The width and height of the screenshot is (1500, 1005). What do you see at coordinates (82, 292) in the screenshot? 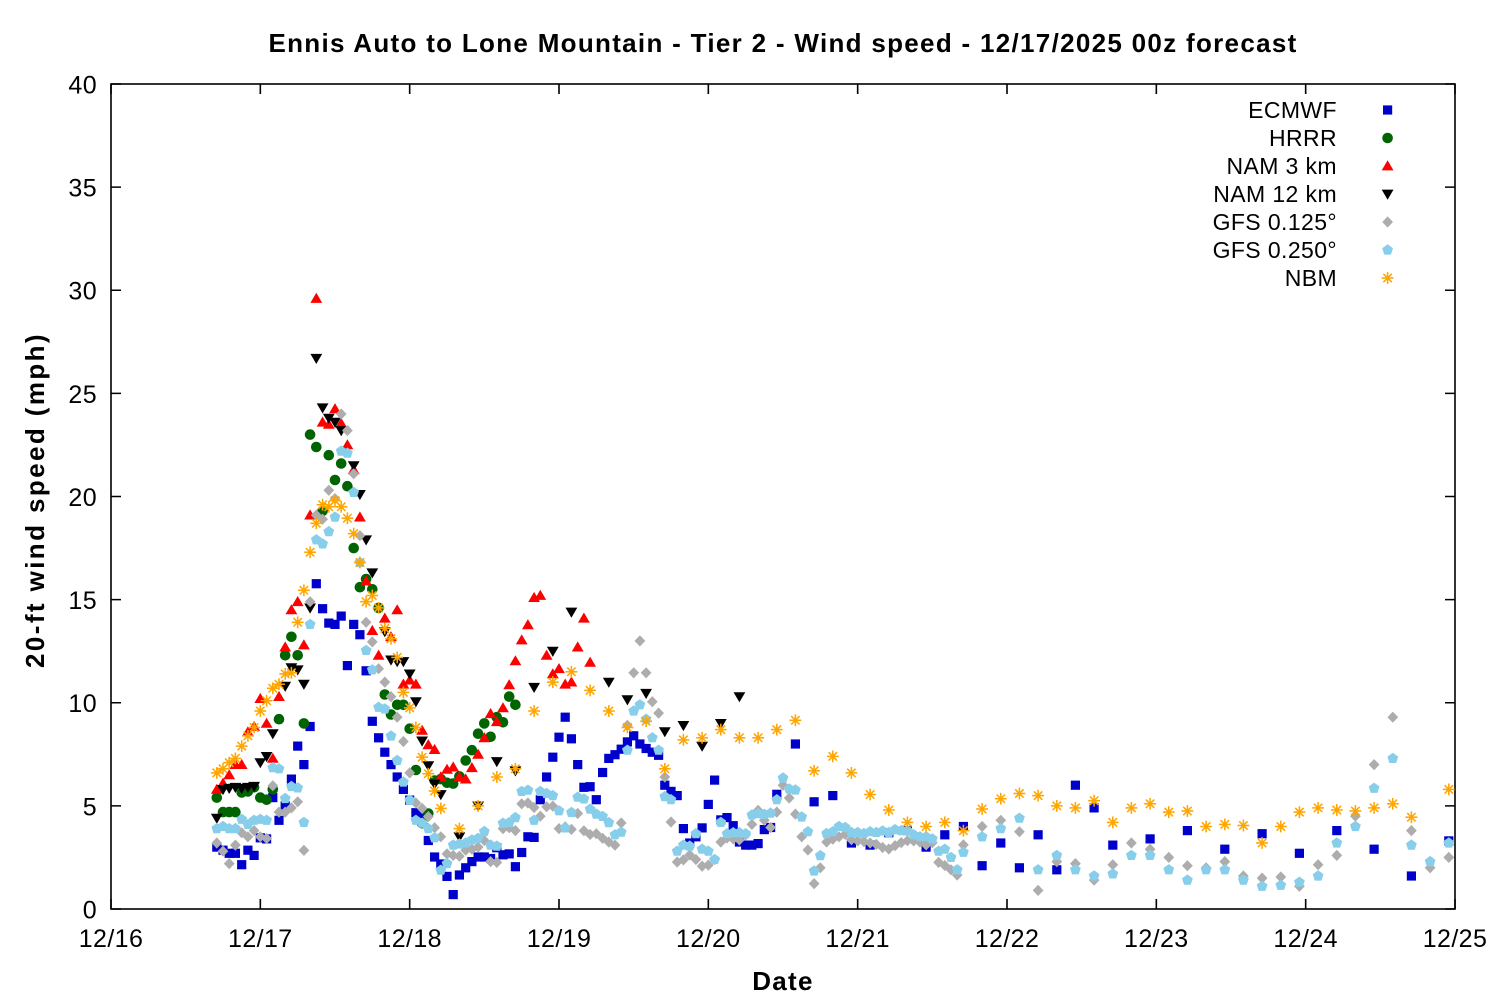
I see `svg-text: 30` at bounding box center [82, 292].